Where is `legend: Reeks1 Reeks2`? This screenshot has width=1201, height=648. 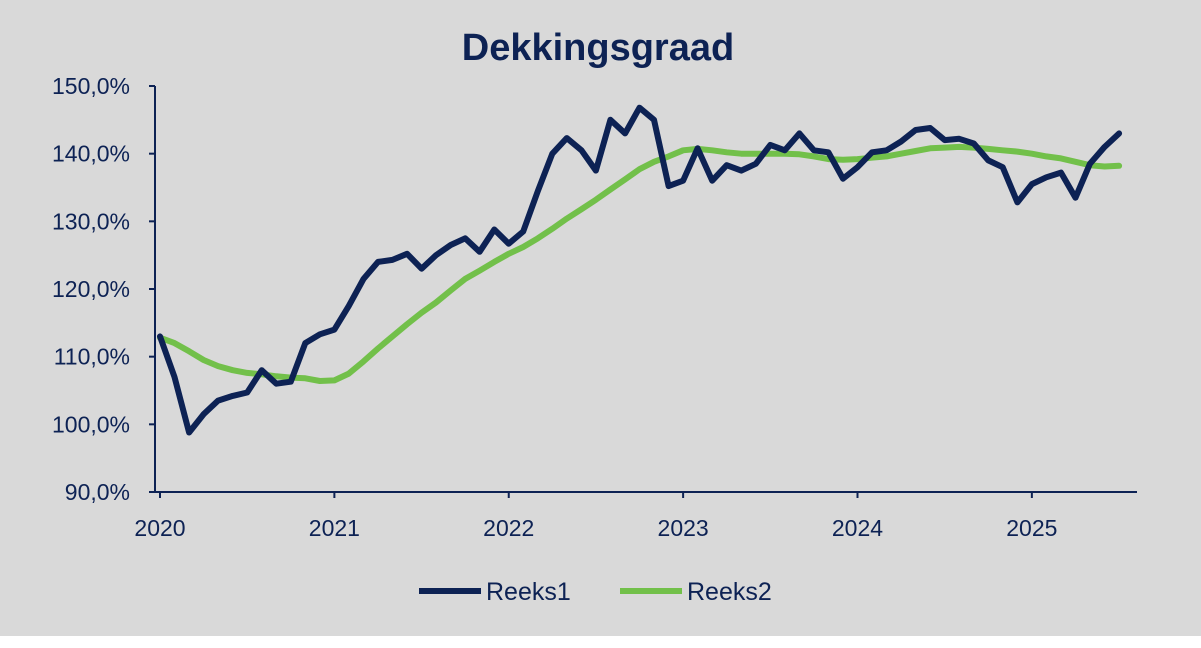
legend: Reeks1 Reeks2 is located at coordinates (595, 592).